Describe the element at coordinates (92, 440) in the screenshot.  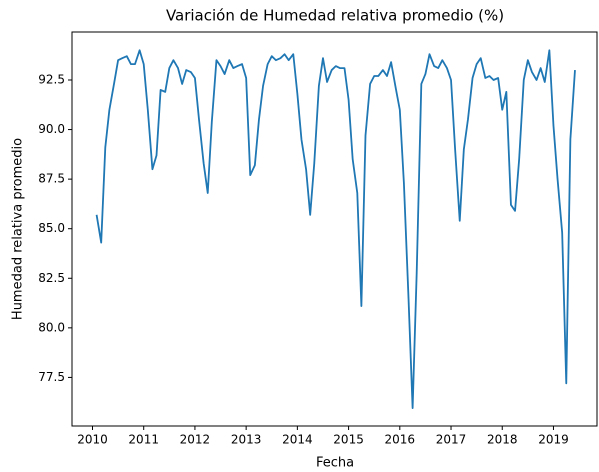
I see `x-tick-label: 2010` at that location.